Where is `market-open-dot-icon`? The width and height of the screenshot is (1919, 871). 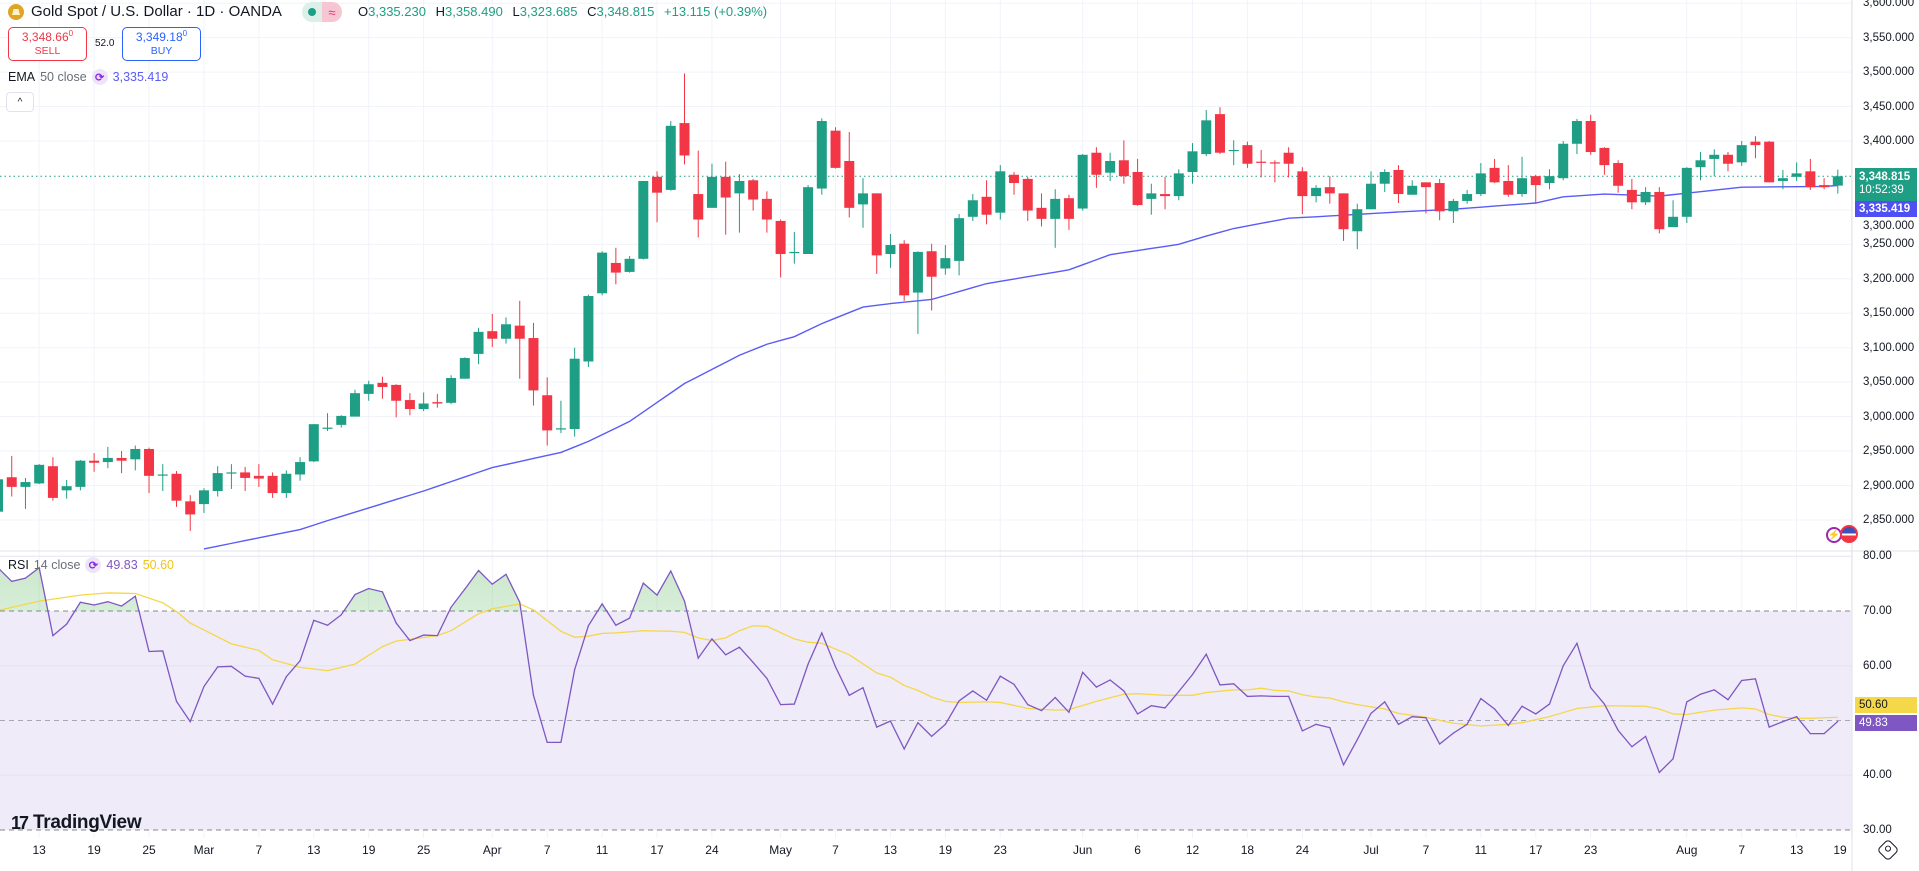
market-open-dot-icon is located at coordinates (312, 12).